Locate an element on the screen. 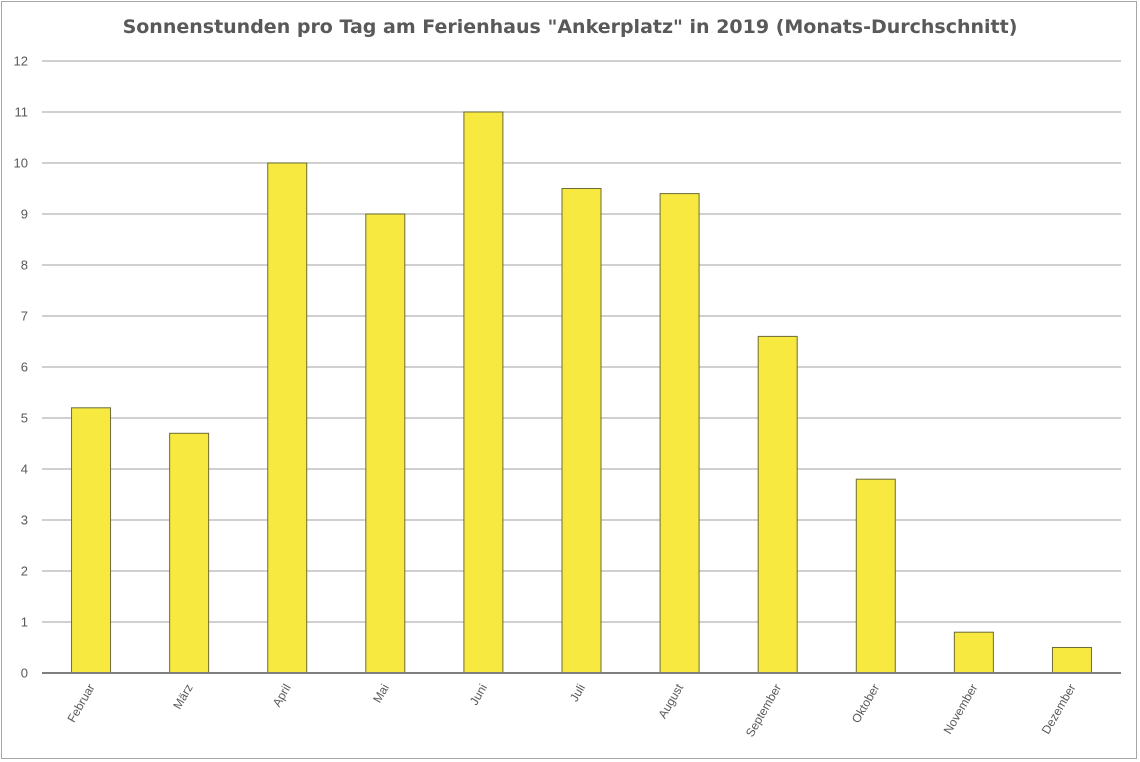 Image resolution: width=1140 pixels, height=762 pixels. bar-juni is located at coordinates (483, 392).